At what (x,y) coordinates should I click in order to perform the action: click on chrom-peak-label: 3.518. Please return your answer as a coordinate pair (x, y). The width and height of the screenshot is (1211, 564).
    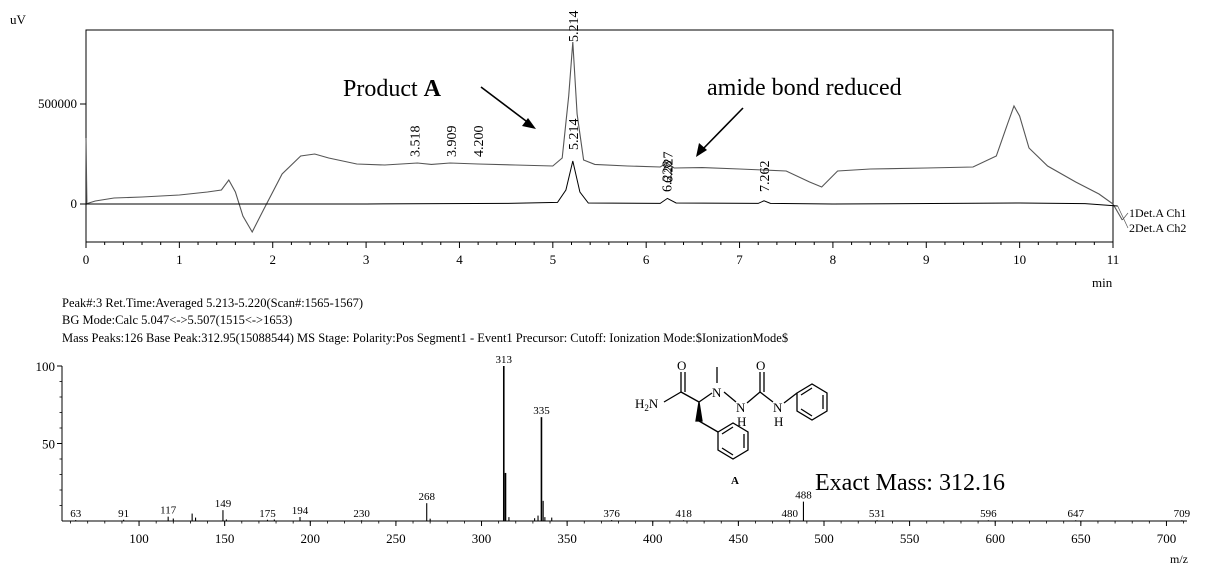
    Looking at the image, I should click on (415, 142).